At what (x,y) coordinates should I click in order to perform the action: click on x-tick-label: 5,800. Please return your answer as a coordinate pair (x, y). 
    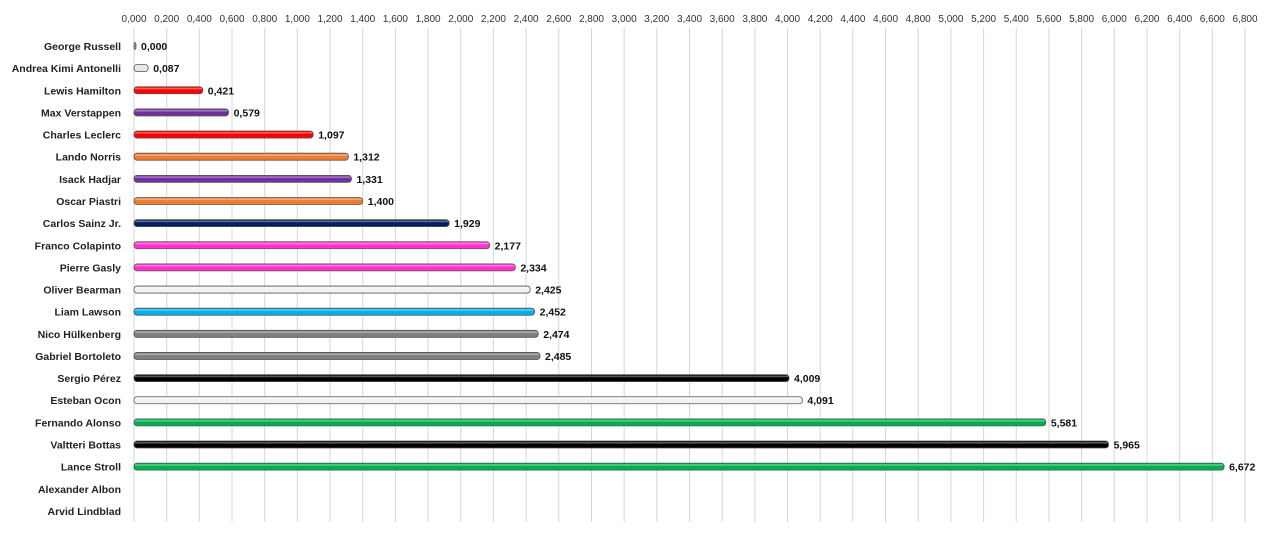
    Looking at the image, I should click on (1081, 19).